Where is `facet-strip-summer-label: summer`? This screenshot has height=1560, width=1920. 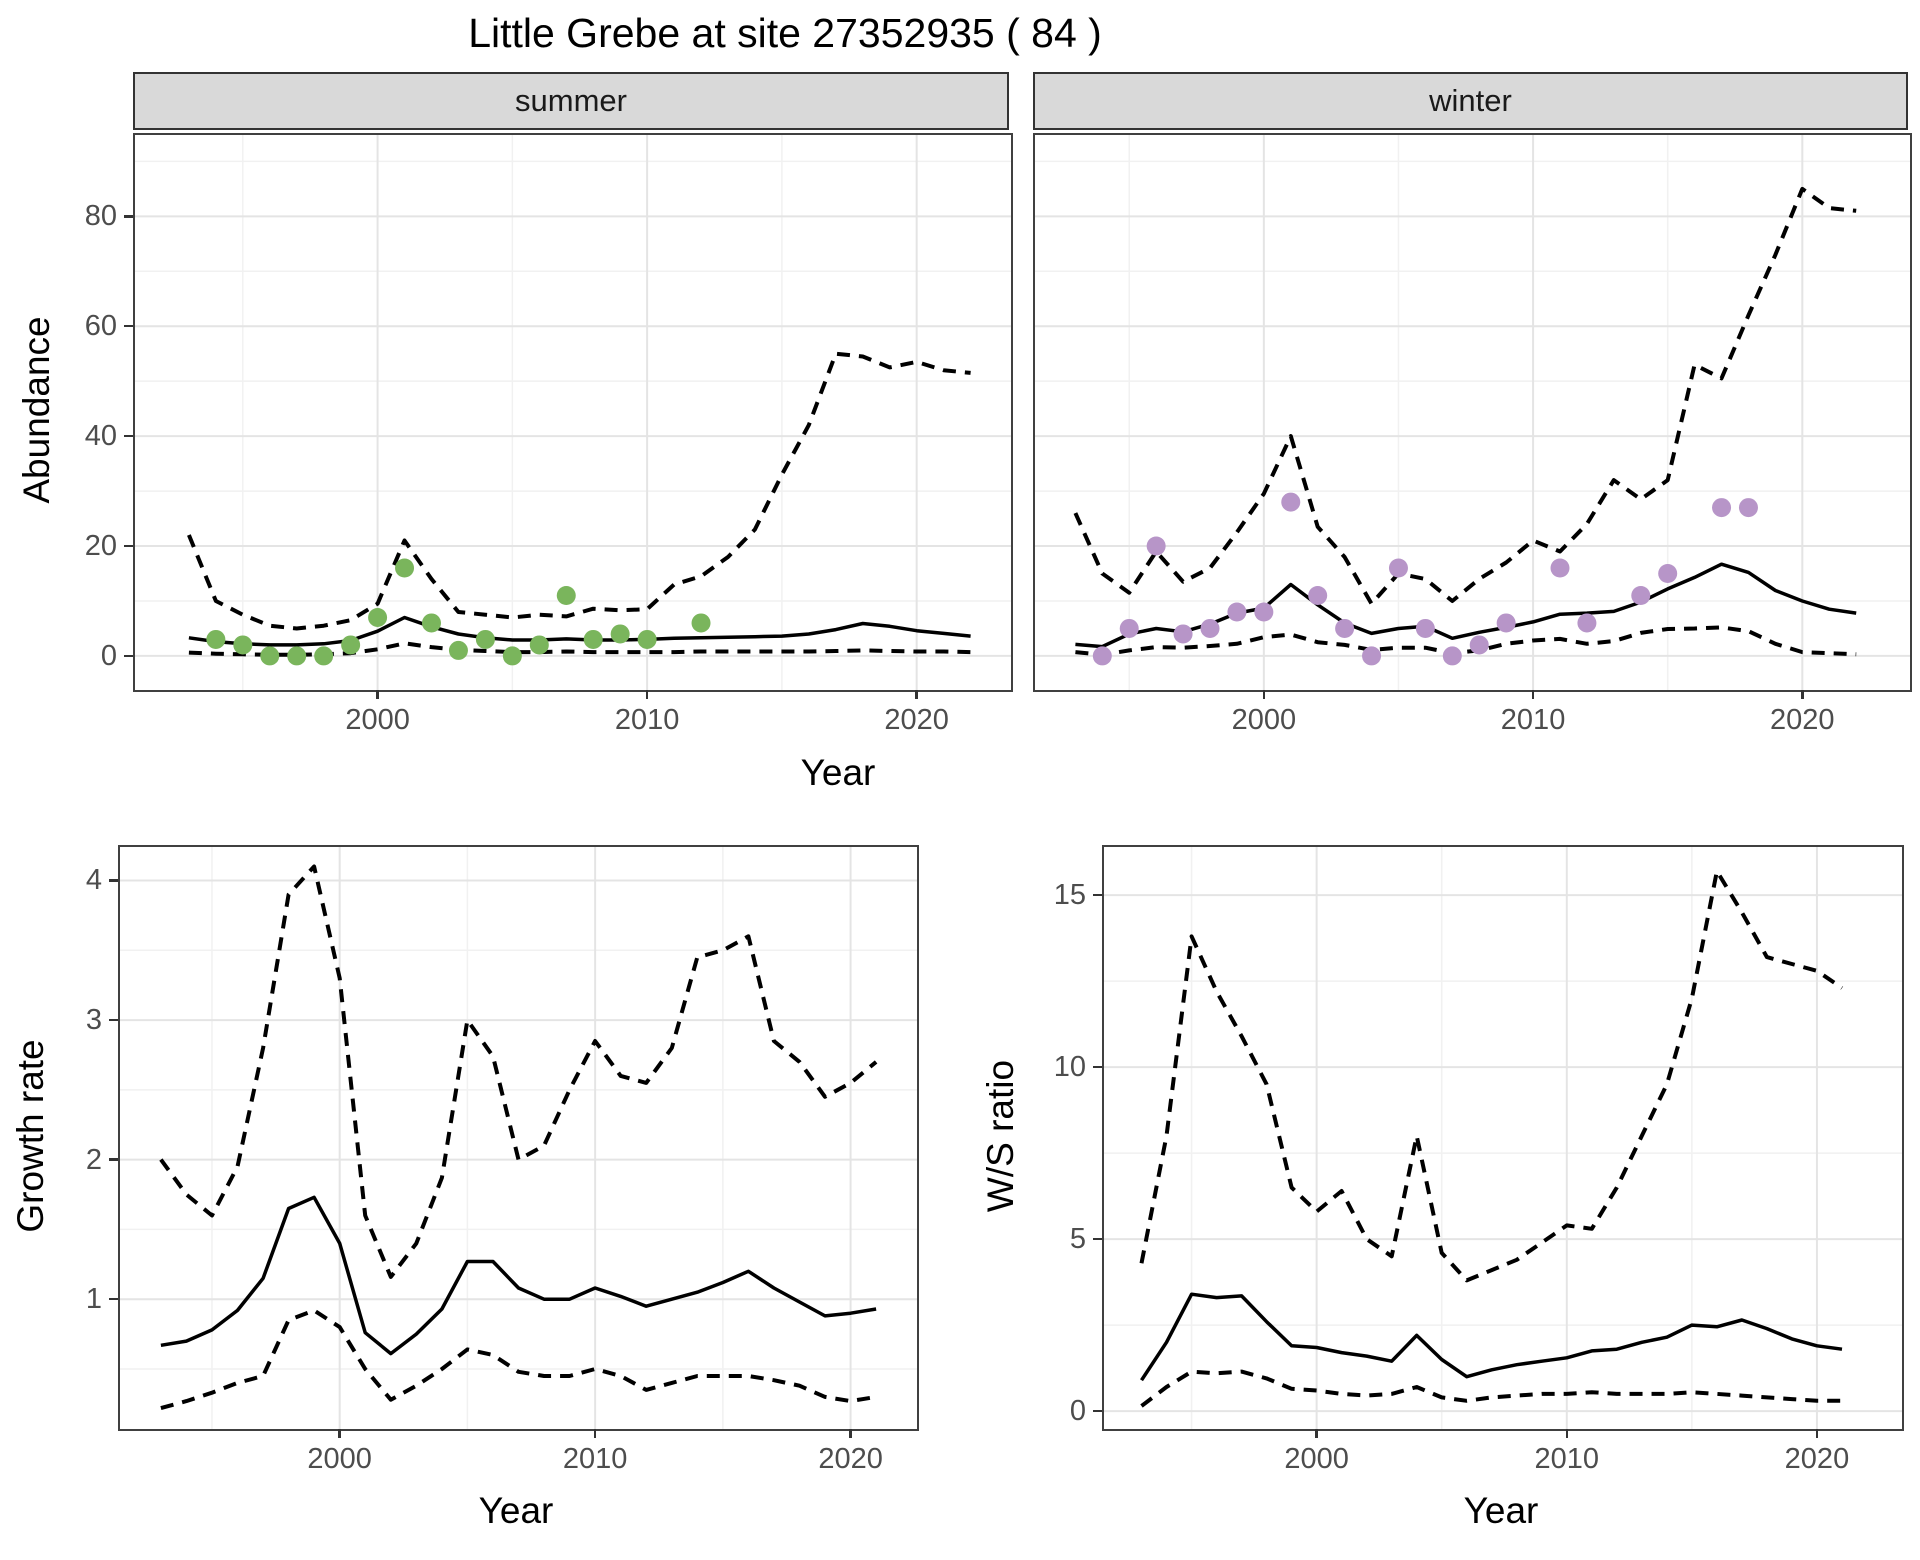
facet-strip-summer-label: summer is located at coordinates (571, 100).